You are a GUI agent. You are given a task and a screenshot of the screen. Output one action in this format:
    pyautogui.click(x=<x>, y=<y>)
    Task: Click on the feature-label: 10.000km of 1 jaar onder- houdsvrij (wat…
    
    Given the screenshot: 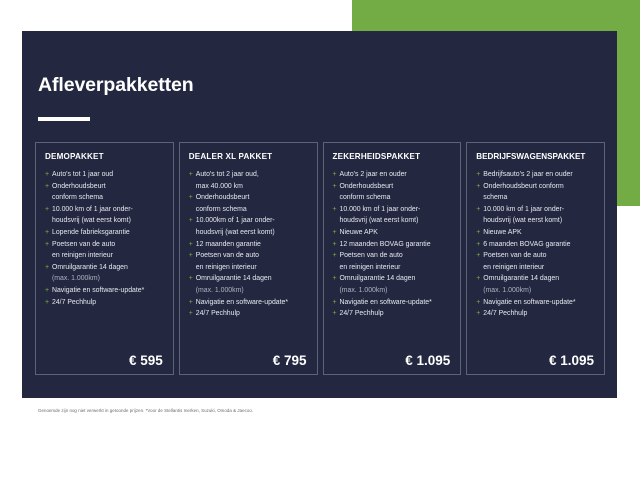 What is the action you would take?
    pyautogui.click(x=235, y=226)
    